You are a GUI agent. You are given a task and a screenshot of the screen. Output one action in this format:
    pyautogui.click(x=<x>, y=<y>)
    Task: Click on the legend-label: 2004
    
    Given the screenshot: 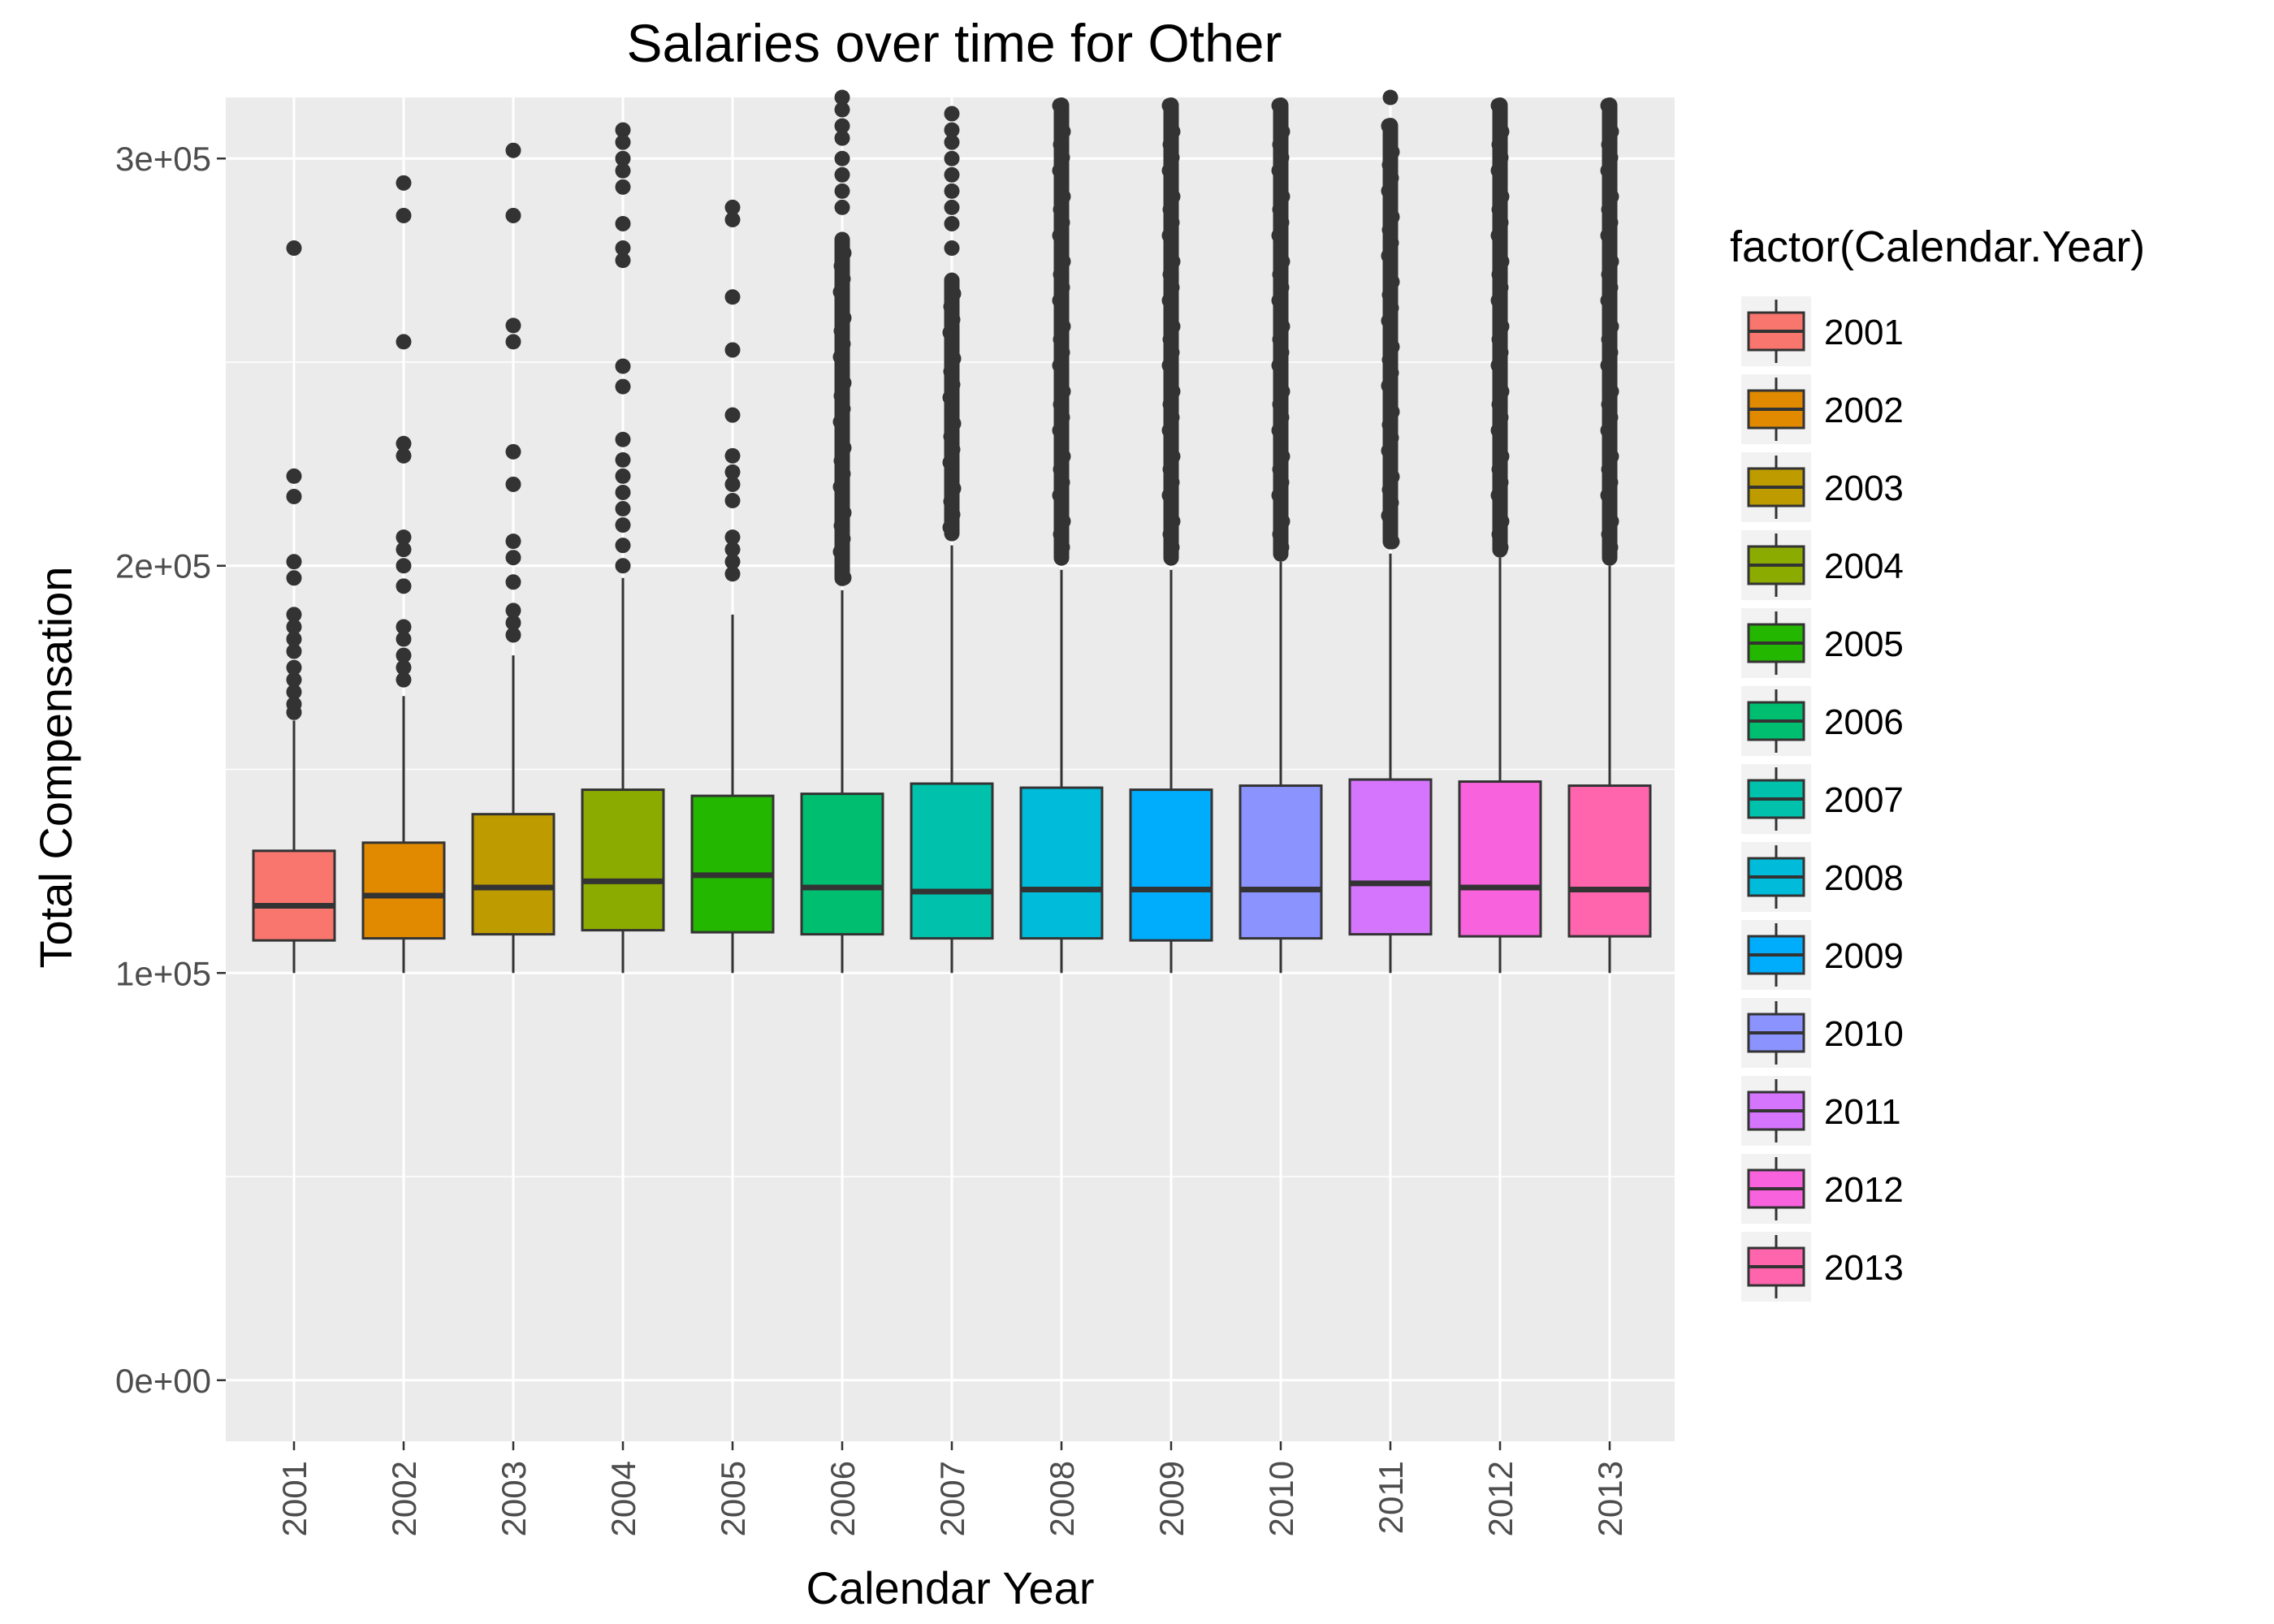 What is the action you would take?
    pyautogui.click(x=1864, y=566)
    